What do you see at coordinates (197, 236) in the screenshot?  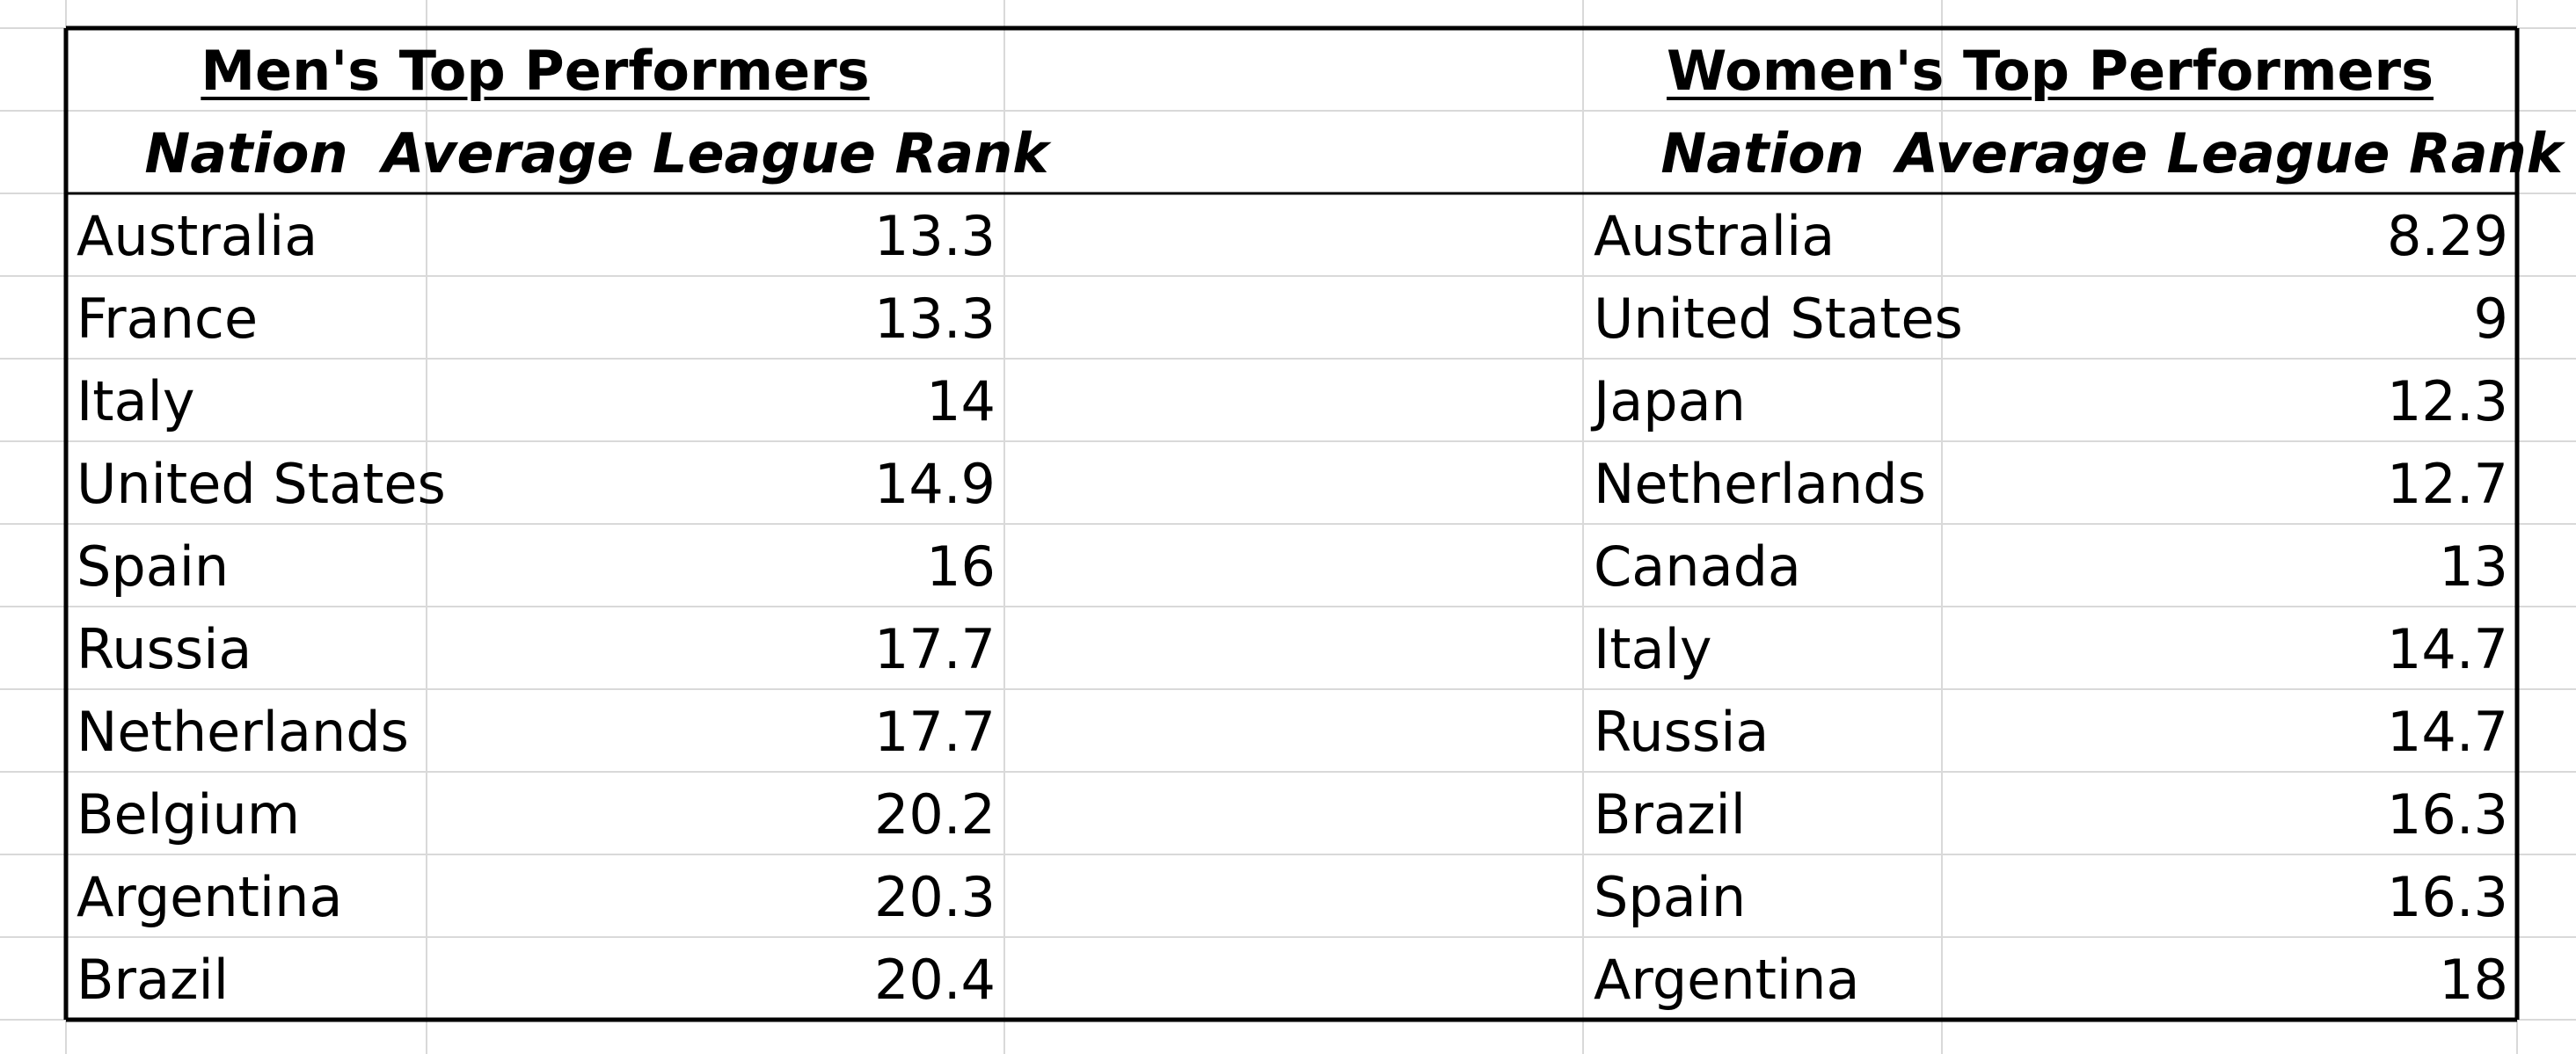 I see `men-nation-cell: Australia` at bounding box center [197, 236].